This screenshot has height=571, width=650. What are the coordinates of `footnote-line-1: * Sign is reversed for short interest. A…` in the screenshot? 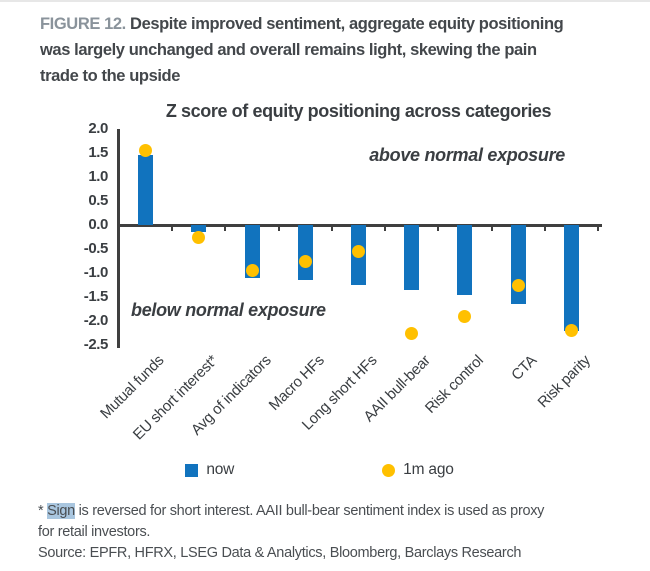 It's located at (341, 511).